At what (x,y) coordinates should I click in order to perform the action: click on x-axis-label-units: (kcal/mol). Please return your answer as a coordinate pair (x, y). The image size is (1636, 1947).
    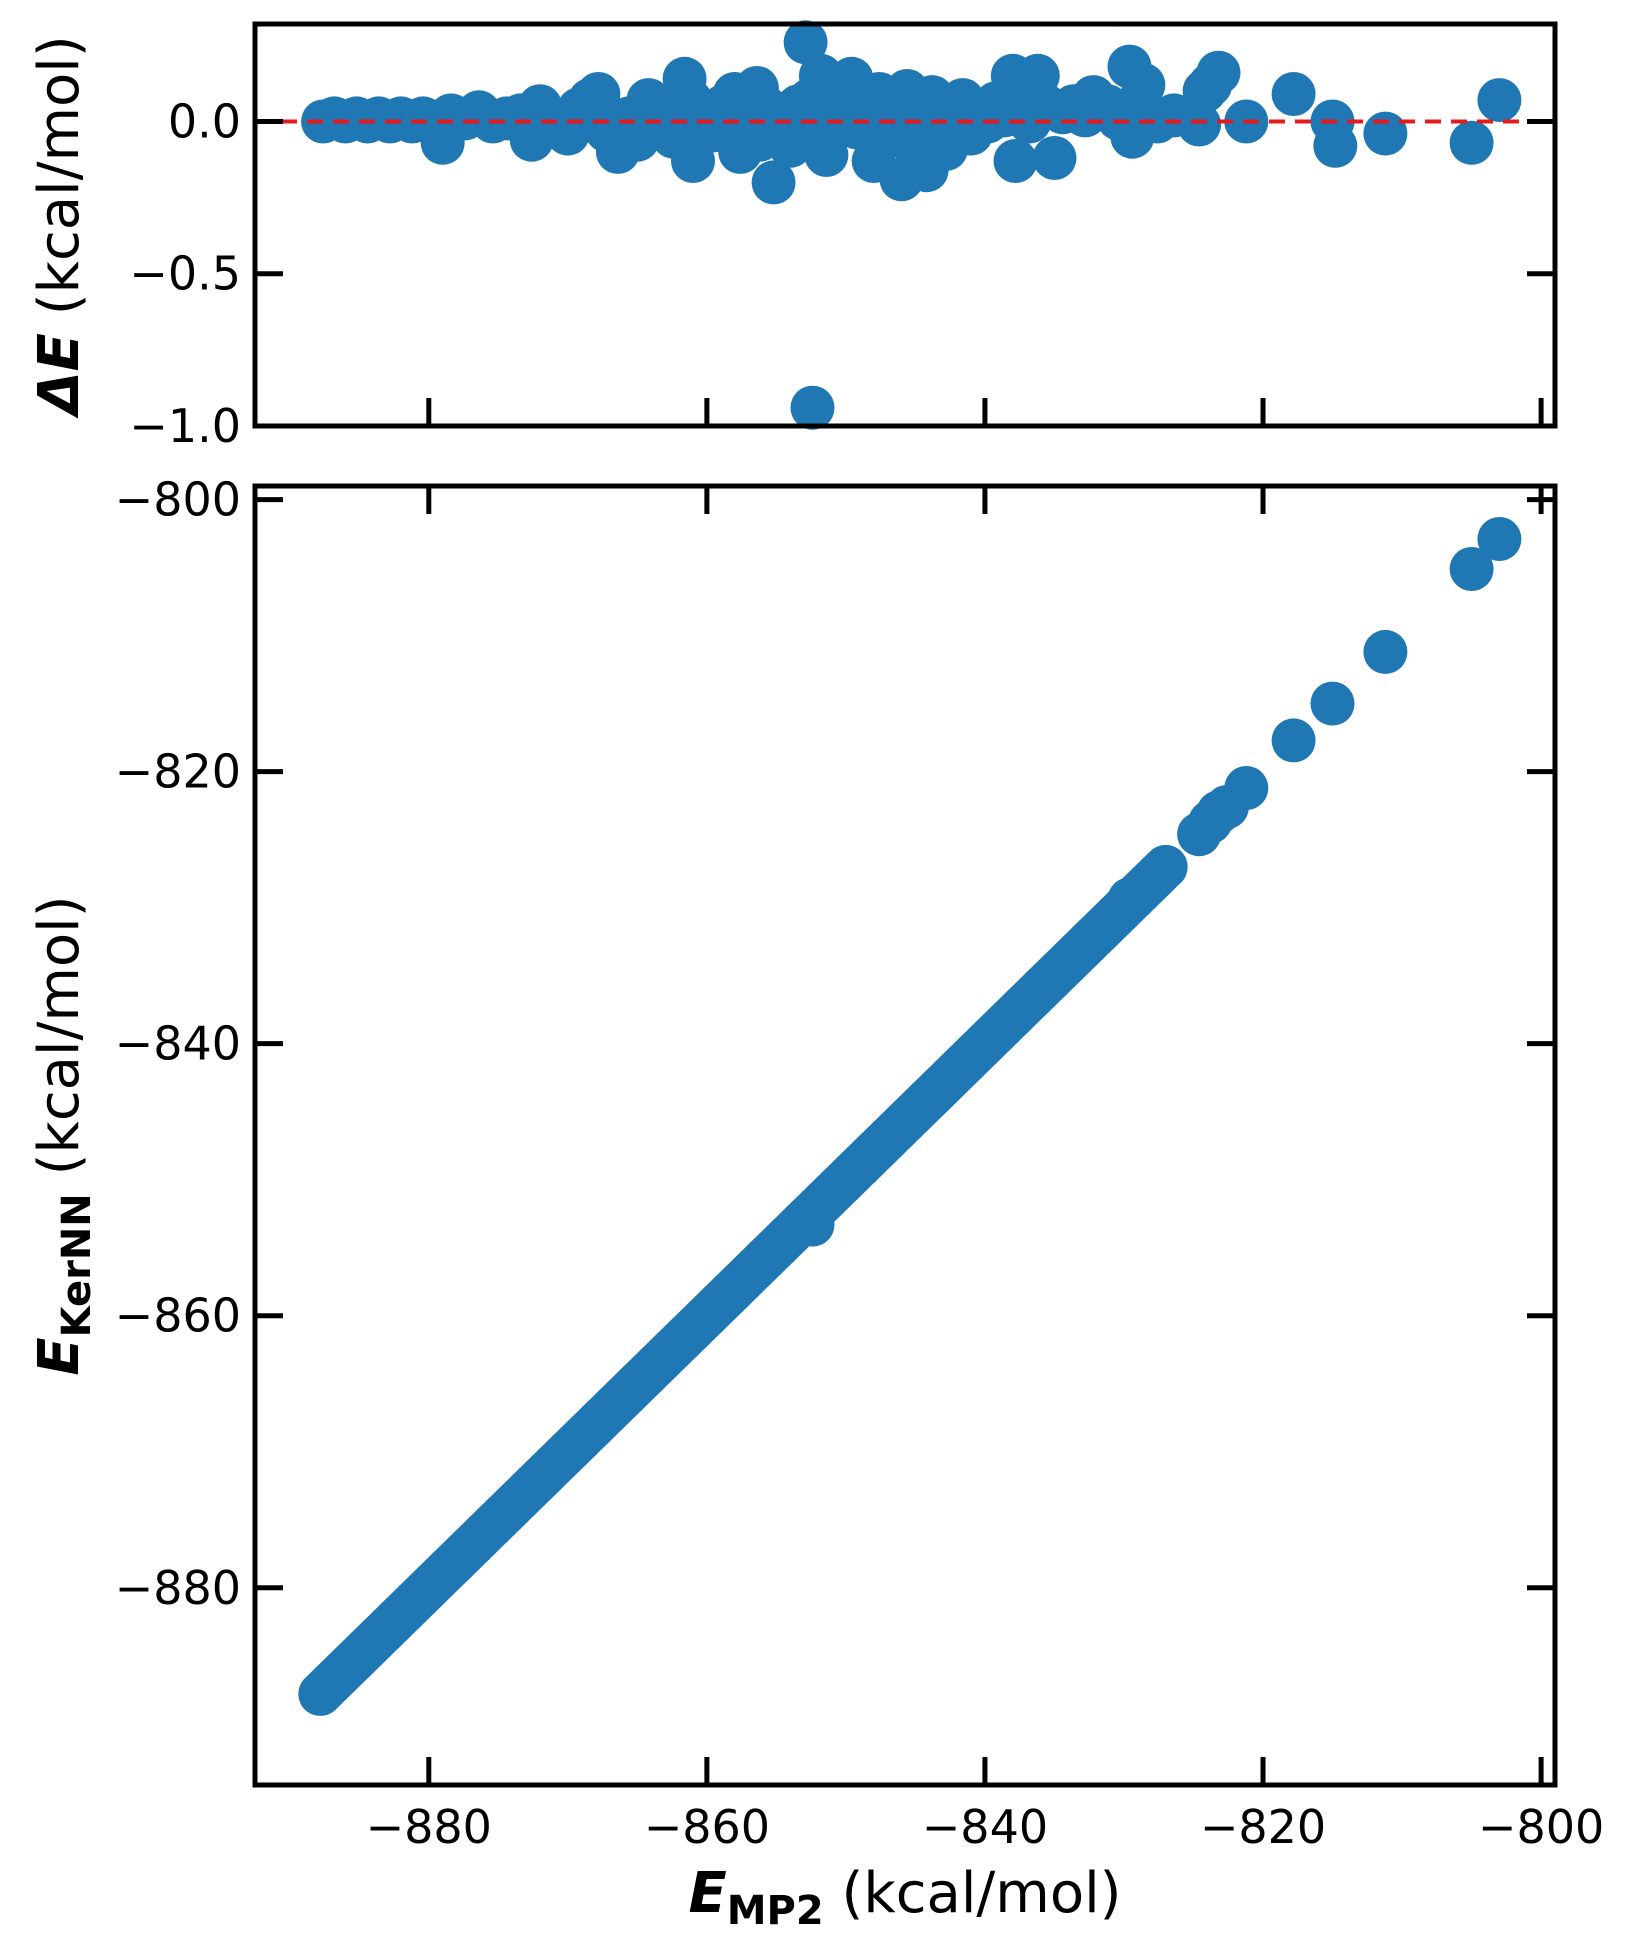
    Looking at the image, I should click on (973, 1893).